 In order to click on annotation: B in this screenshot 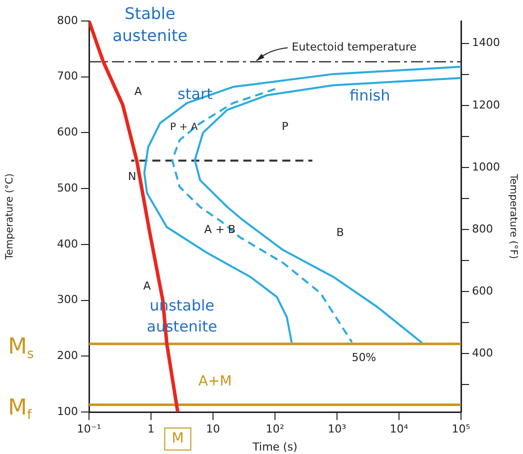, I will do `click(340, 232)`.